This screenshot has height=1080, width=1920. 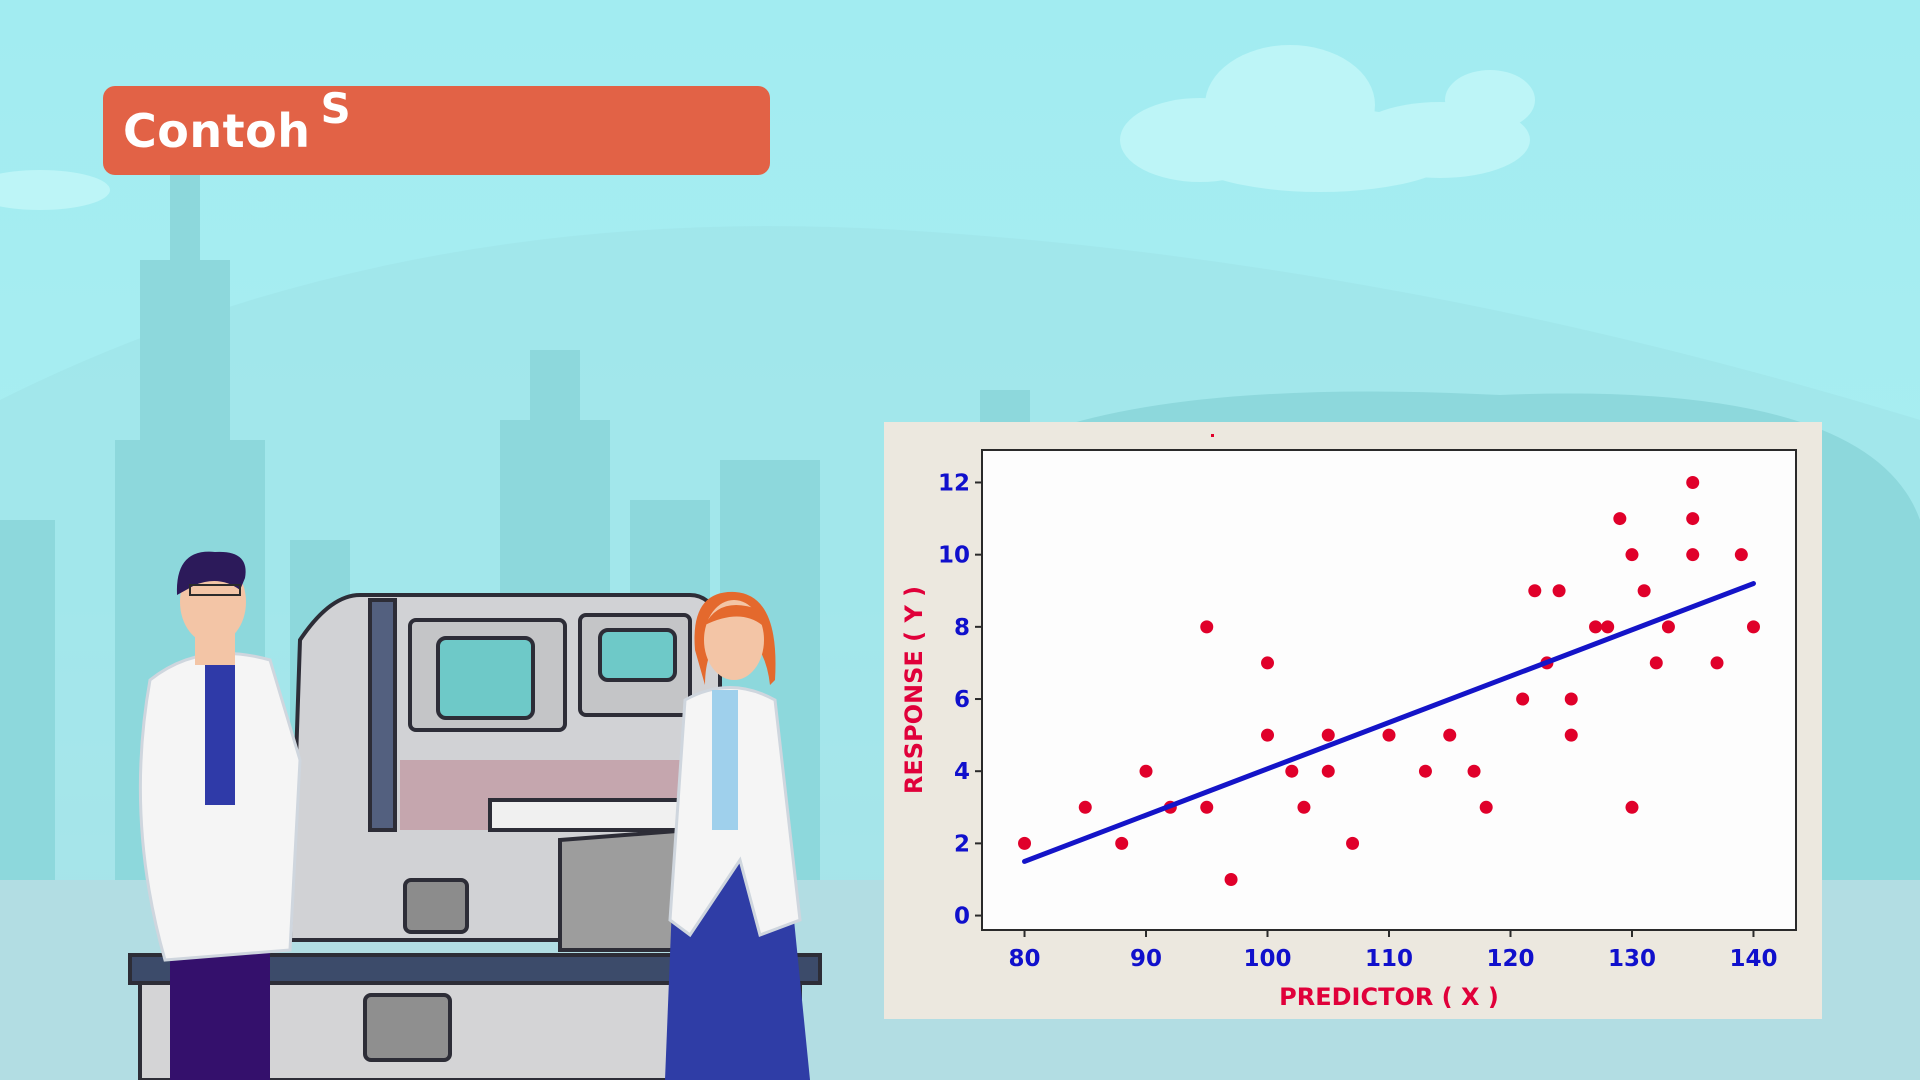 What do you see at coordinates (336, 108) in the screenshot?
I see `title-superscript: S` at bounding box center [336, 108].